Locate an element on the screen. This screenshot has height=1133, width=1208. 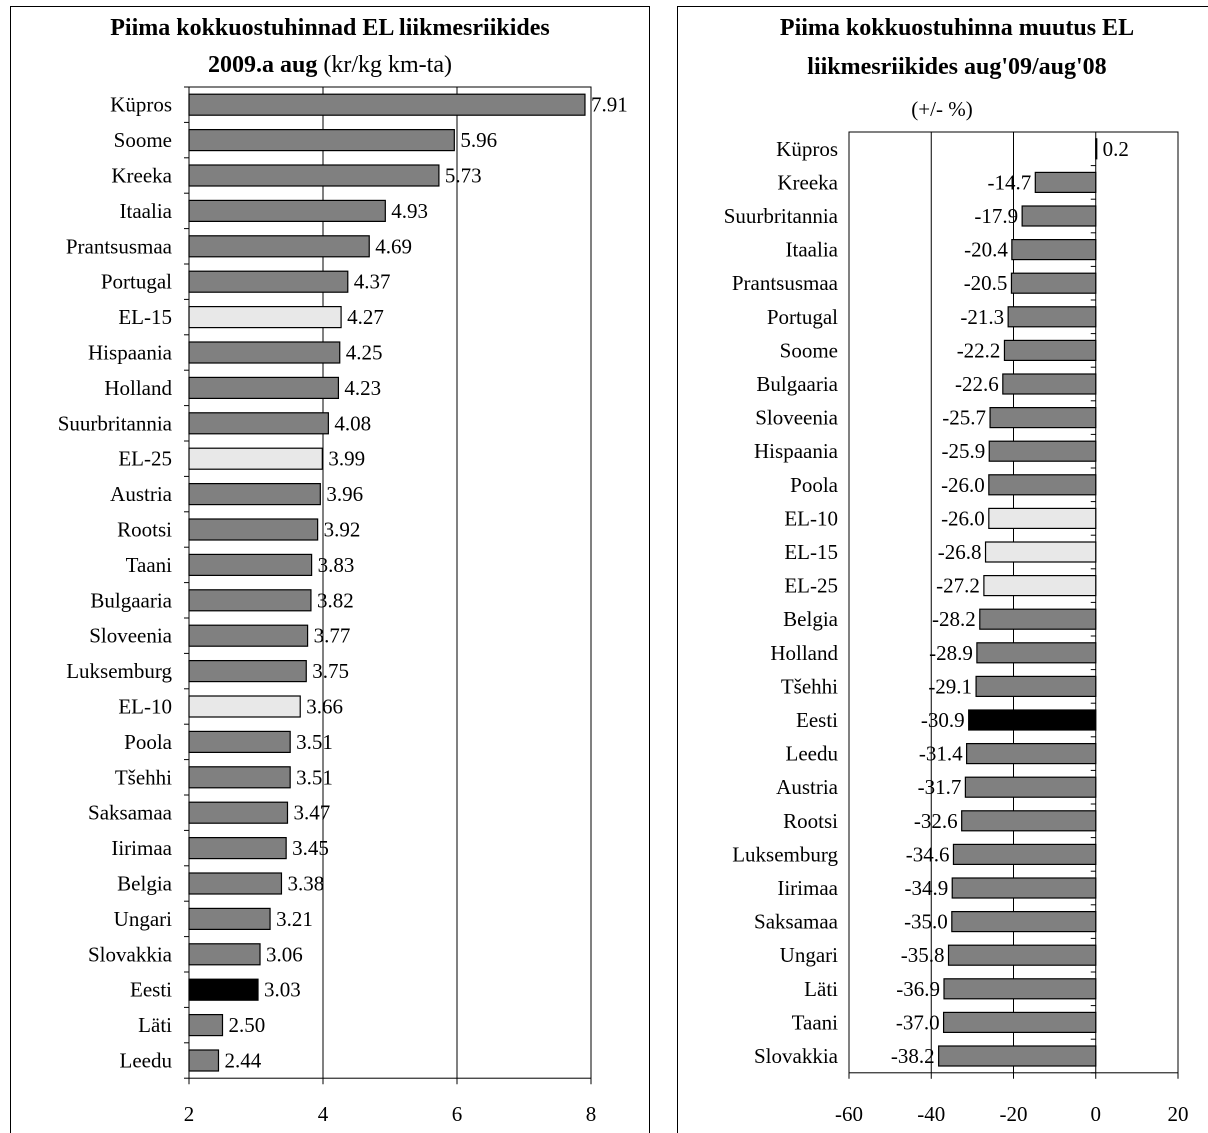
left-category-label-hispaania: Hispaania is located at coordinates (130, 353).